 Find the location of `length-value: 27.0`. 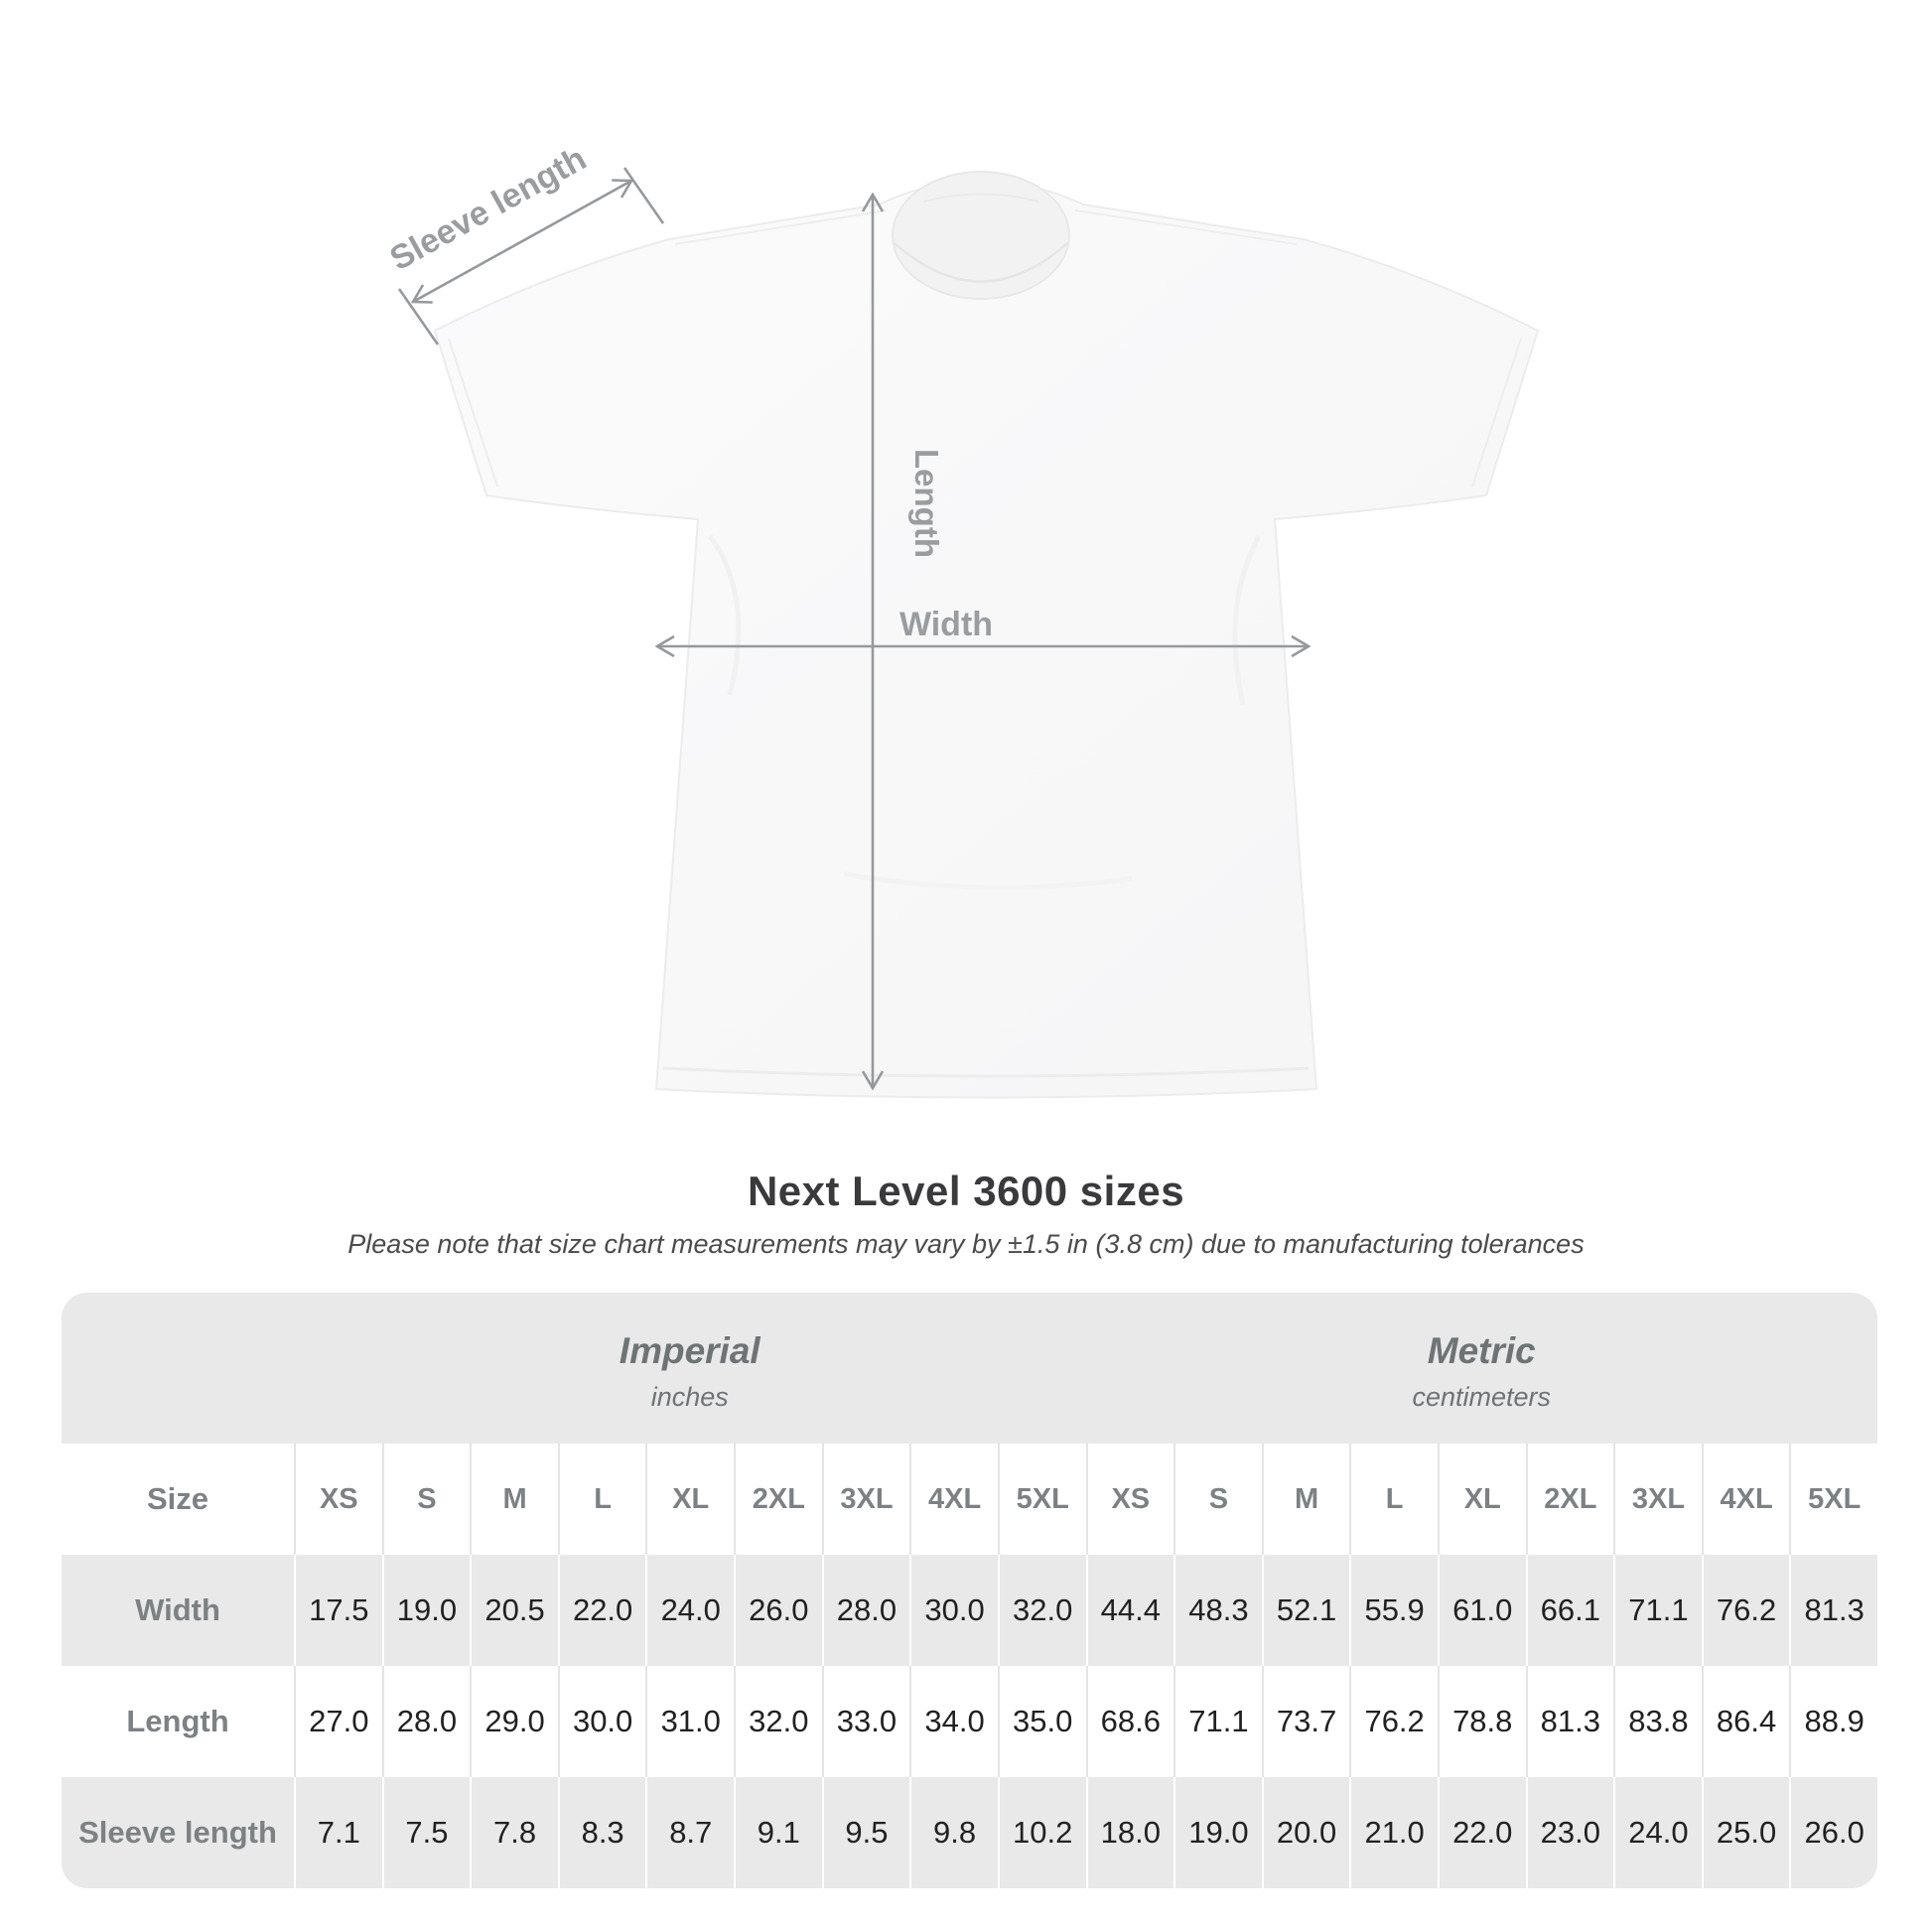

length-value: 27.0 is located at coordinates (338, 1722).